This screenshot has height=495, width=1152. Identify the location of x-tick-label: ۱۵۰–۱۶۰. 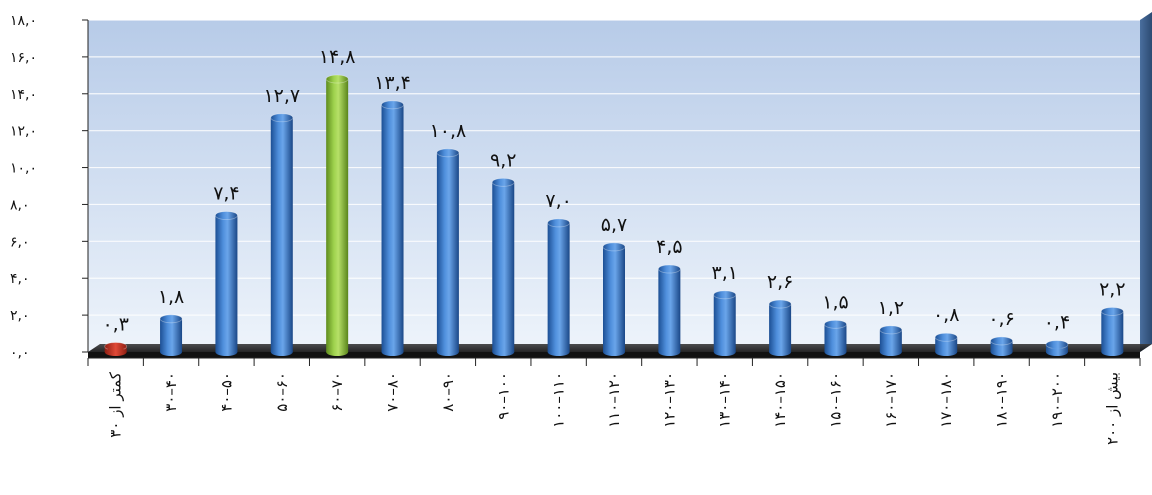
(835, 400).